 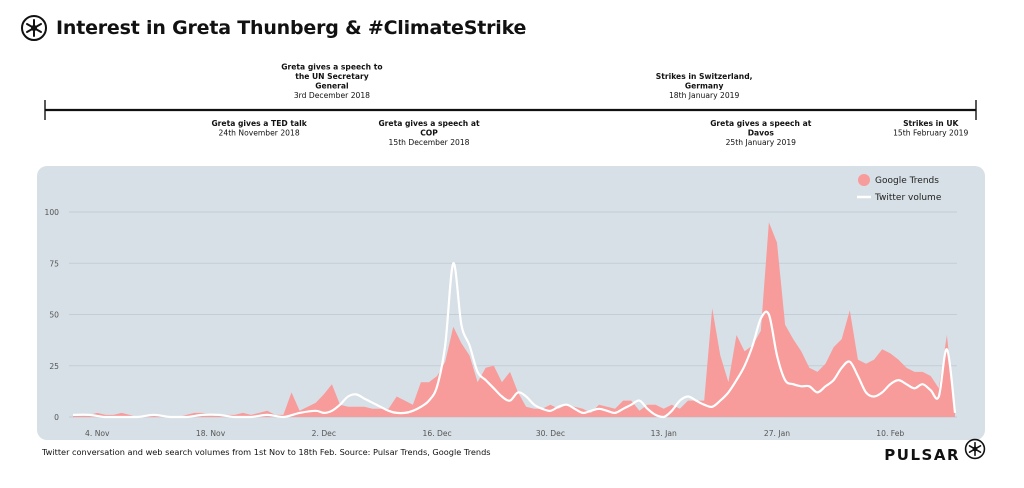 What do you see at coordinates (907, 181) in the screenshot?
I see `legend-label-google-trends: Google Trends` at bounding box center [907, 181].